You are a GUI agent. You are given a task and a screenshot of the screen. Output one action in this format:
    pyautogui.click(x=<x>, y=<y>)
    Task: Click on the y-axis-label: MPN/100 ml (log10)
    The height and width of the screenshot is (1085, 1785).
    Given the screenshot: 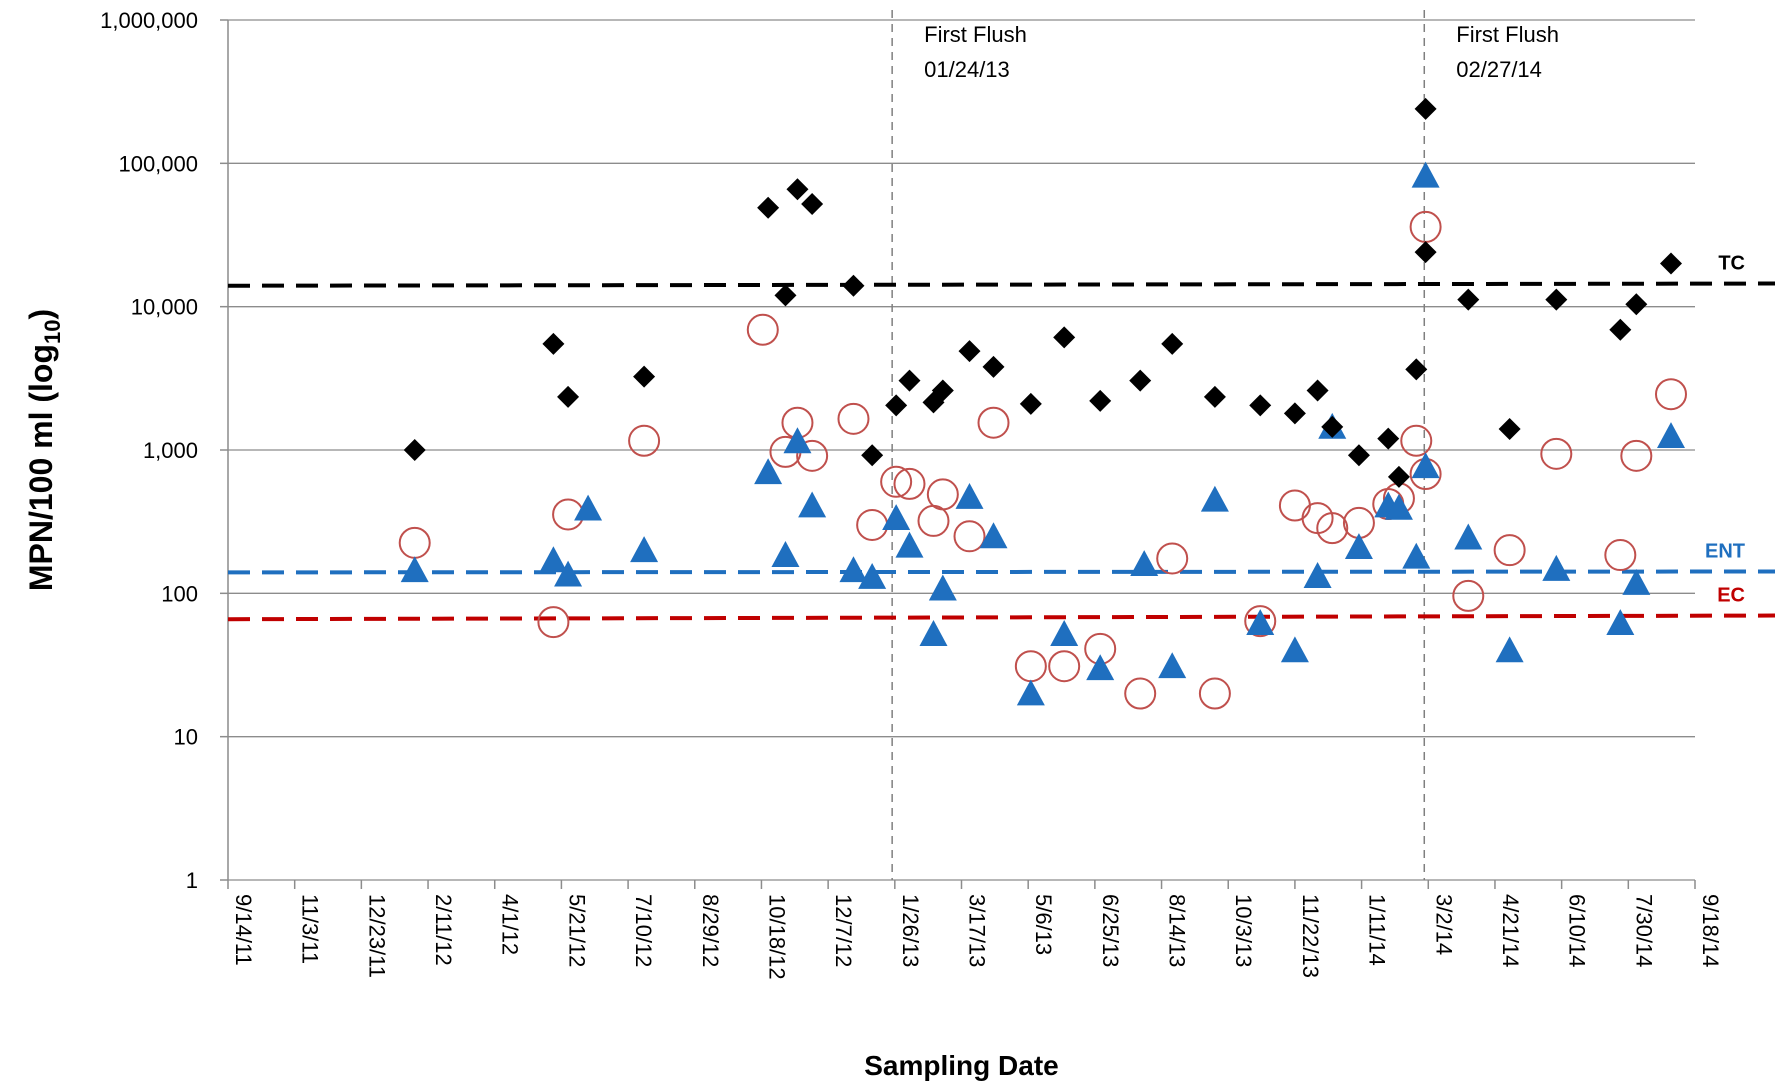 What is the action you would take?
    pyautogui.click(x=44, y=450)
    